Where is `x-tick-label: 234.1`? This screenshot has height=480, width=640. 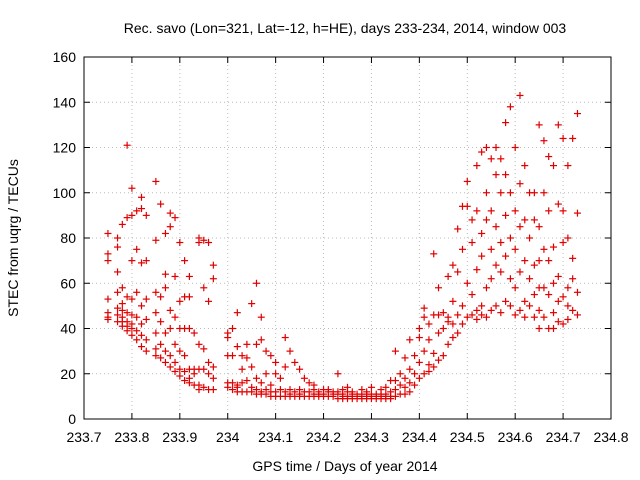 x-tick-label: 234.1 is located at coordinates (275, 437).